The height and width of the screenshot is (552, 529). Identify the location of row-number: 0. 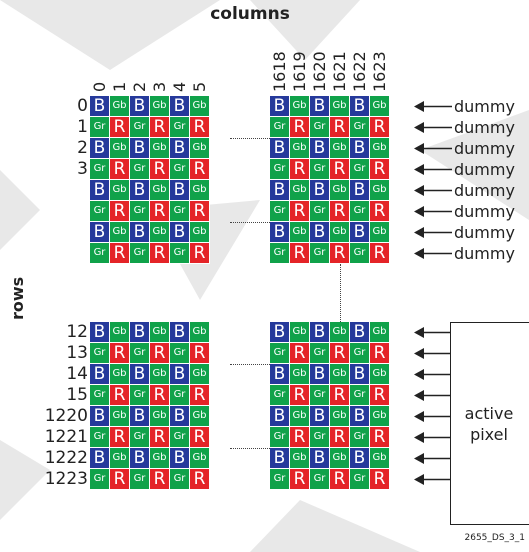
(82, 106).